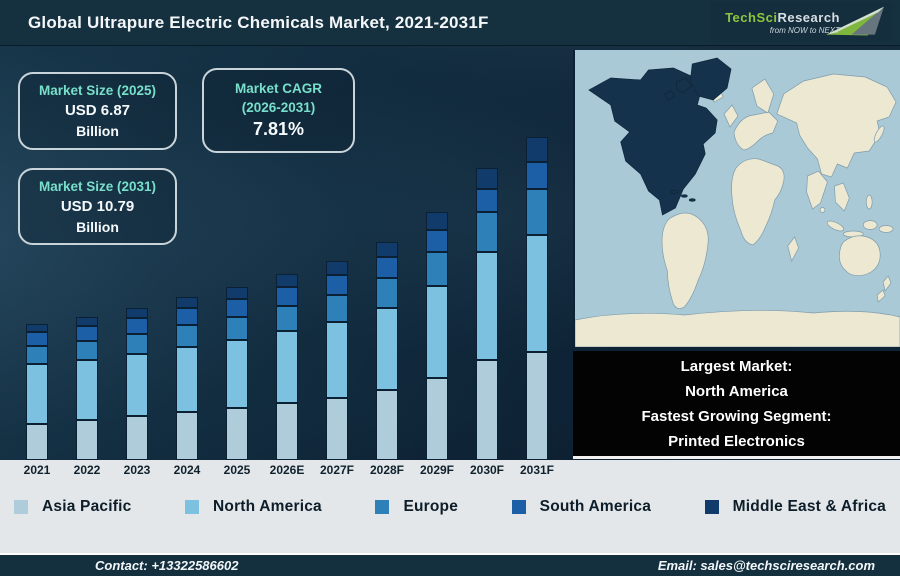 The height and width of the screenshot is (576, 900). What do you see at coordinates (537, 298) in the screenshot?
I see `bar-2031F` at bounding box center [537, 298].